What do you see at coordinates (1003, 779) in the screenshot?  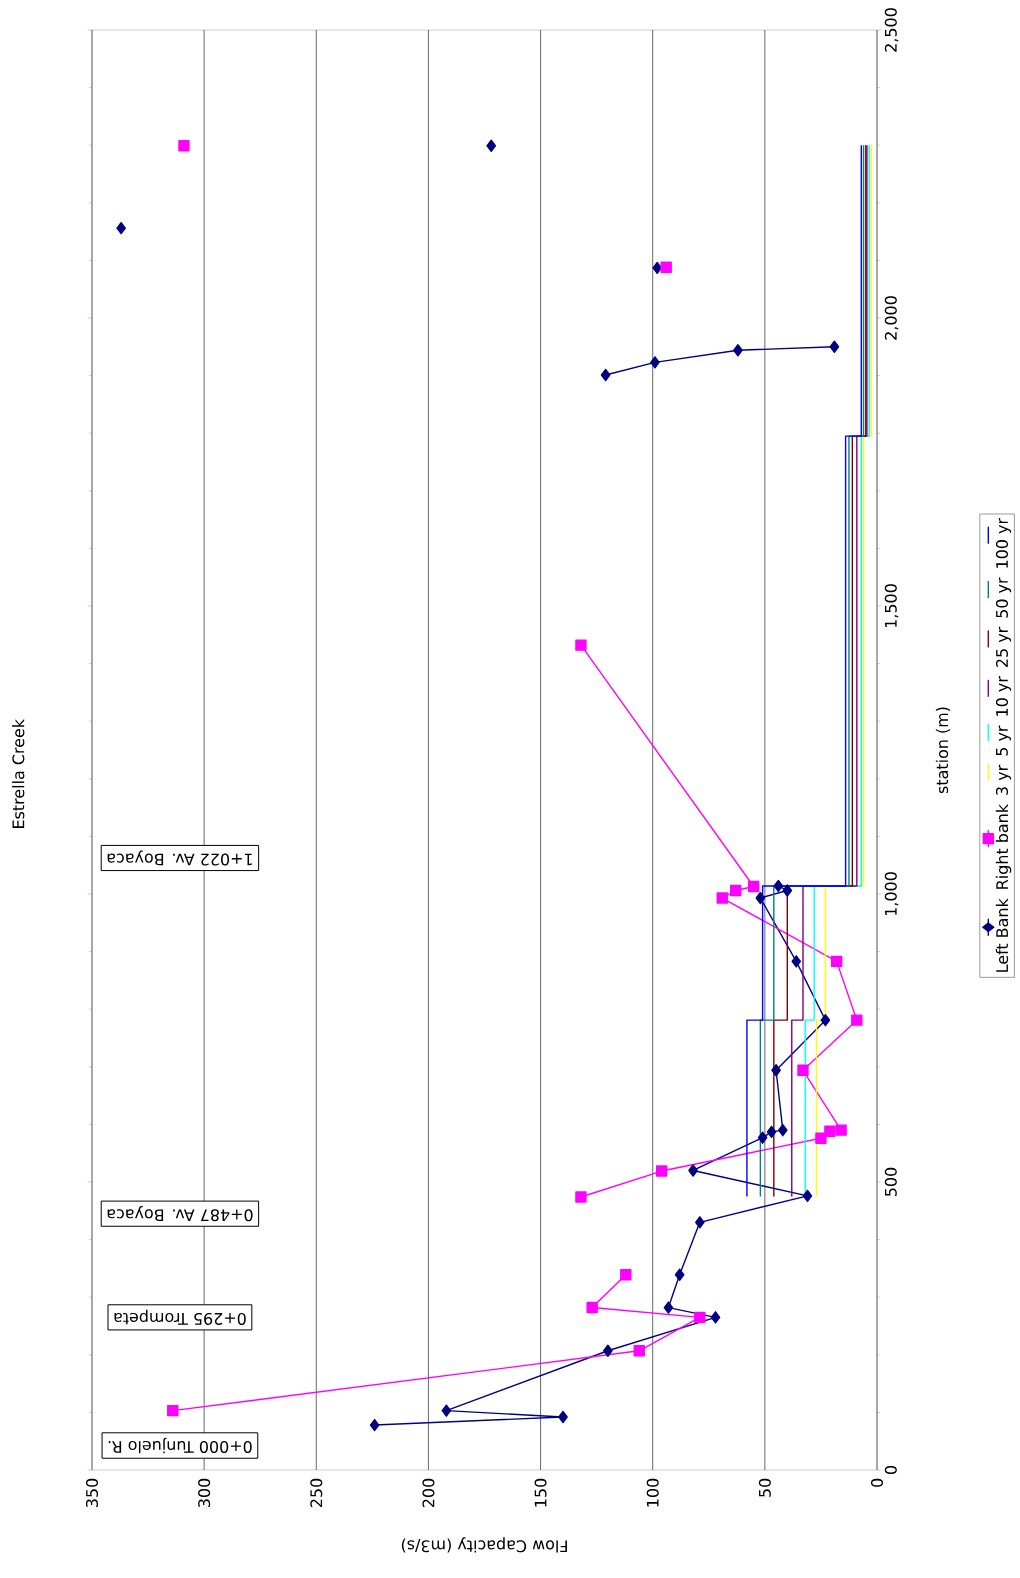 I see `legend-label: 3 yr` at bounding box center [1003, 779].